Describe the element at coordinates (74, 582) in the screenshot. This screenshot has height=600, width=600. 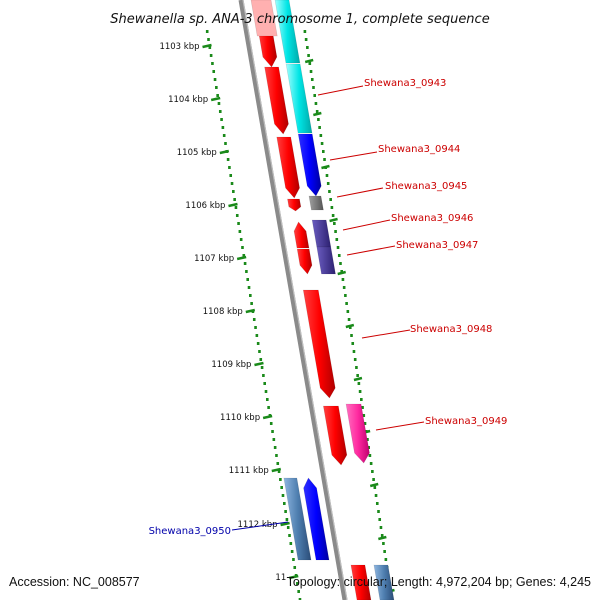
I see `accession-label: Accession: NC_008577` at that location.